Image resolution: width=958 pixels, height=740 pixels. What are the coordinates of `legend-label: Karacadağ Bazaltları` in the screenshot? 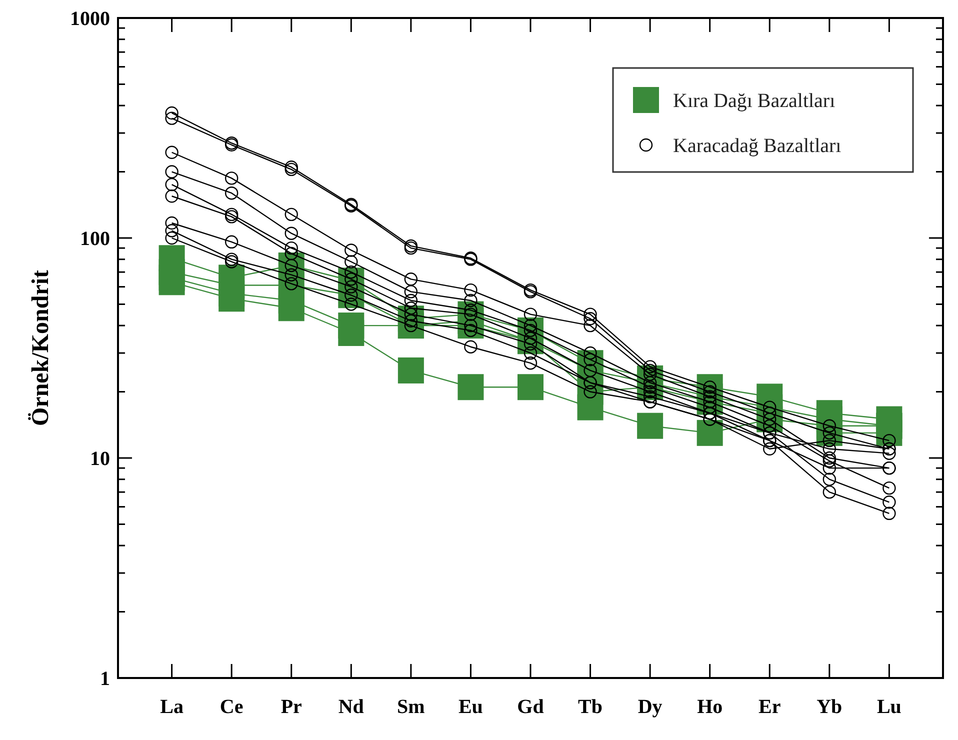 It's located at (757, 146).